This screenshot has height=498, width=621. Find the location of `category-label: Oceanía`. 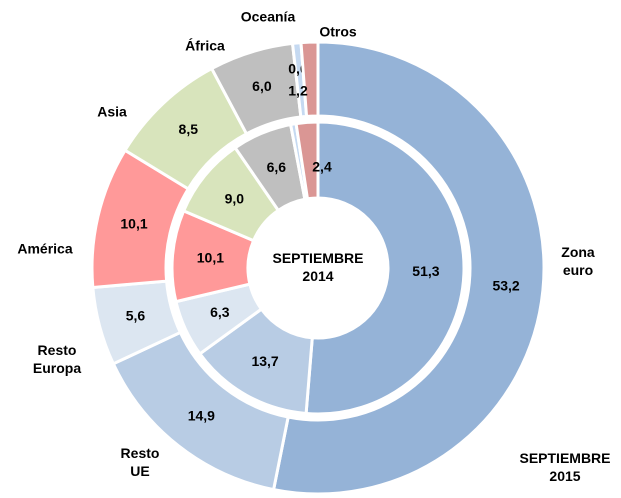

category-label: Oceanía is located at coordinates (268, 17).